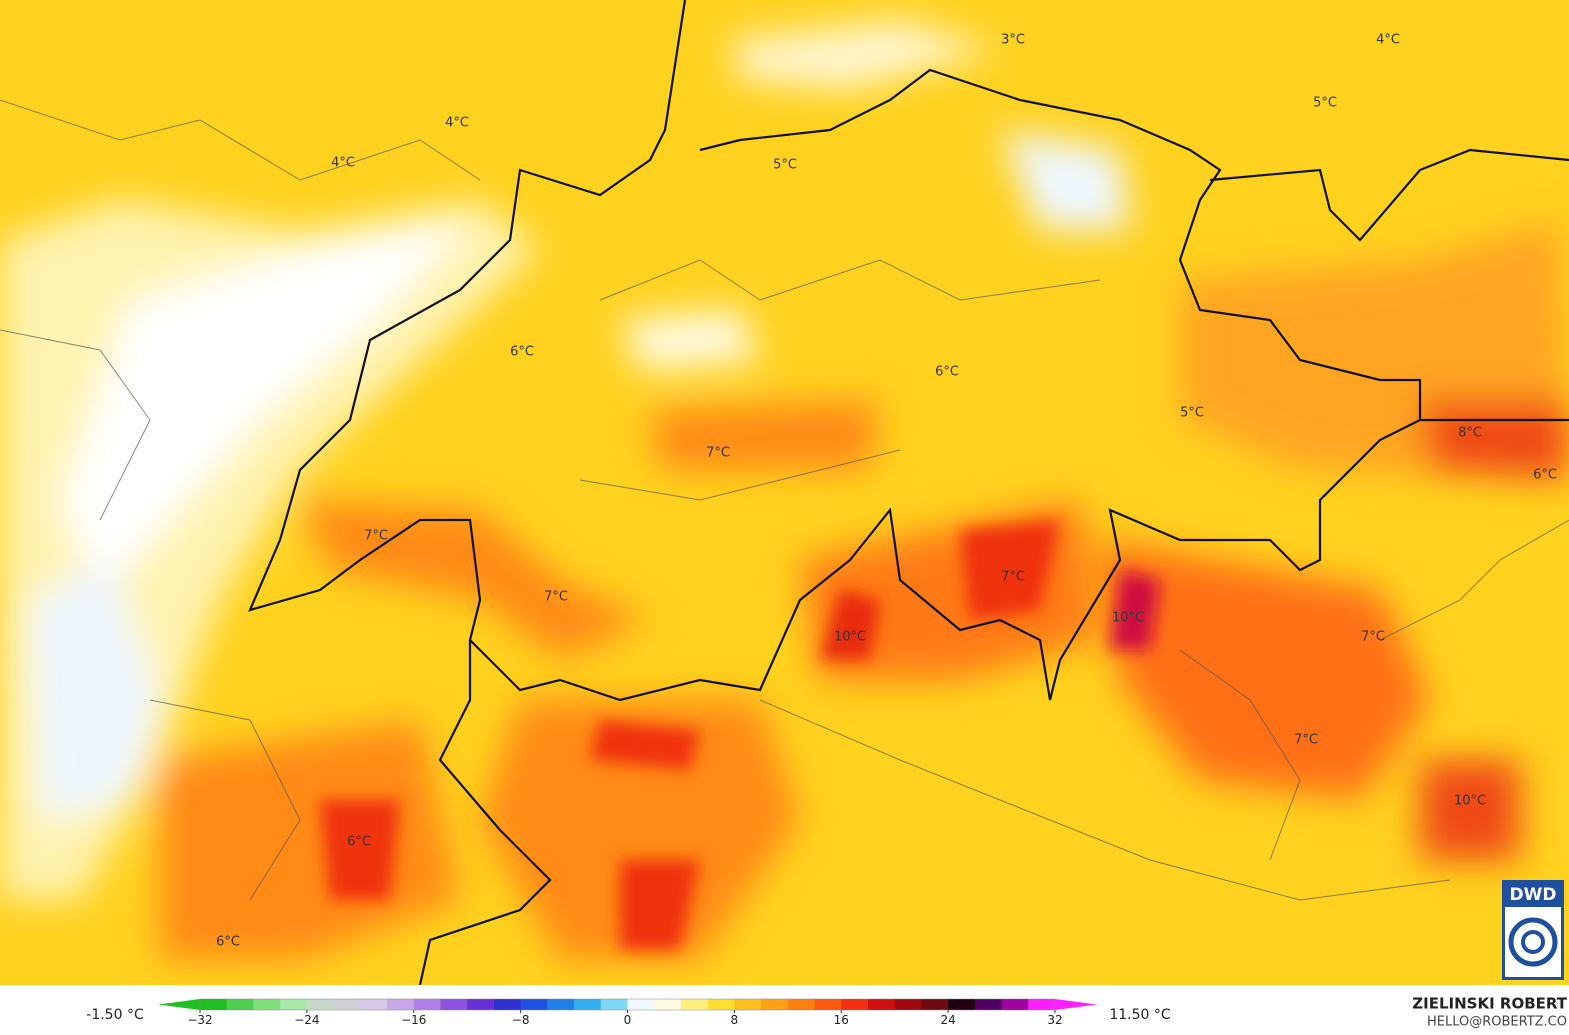  I want to click on logo: DWD, so click(1533, 930).